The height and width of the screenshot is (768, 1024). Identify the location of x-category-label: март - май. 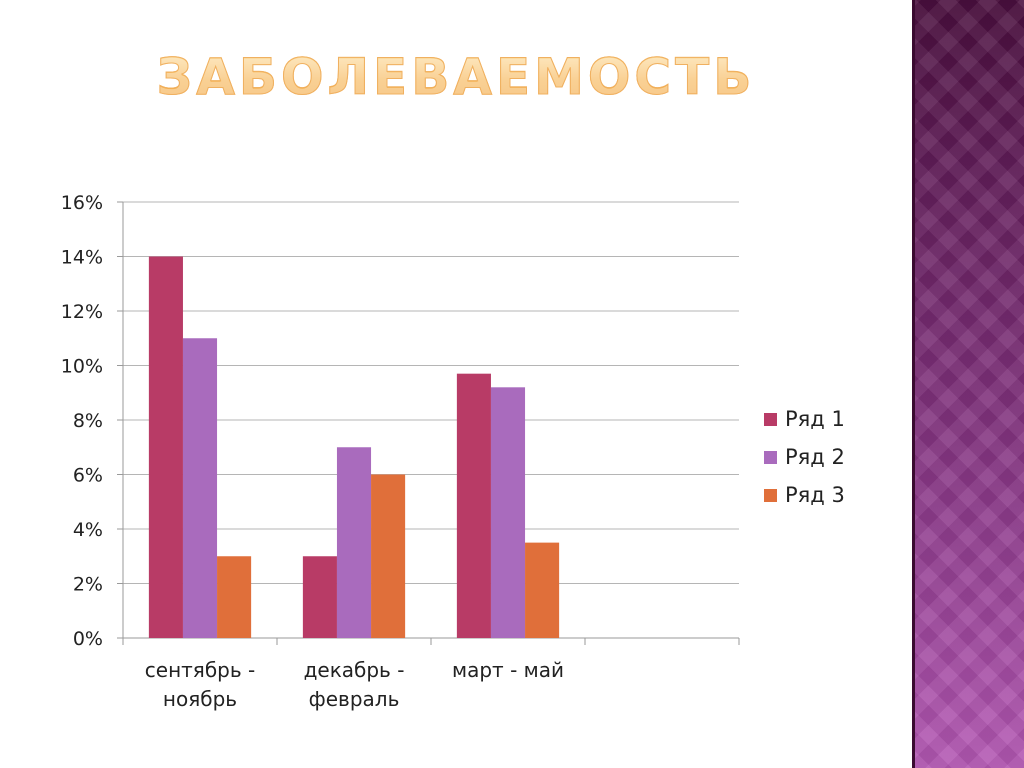
(508, 670).